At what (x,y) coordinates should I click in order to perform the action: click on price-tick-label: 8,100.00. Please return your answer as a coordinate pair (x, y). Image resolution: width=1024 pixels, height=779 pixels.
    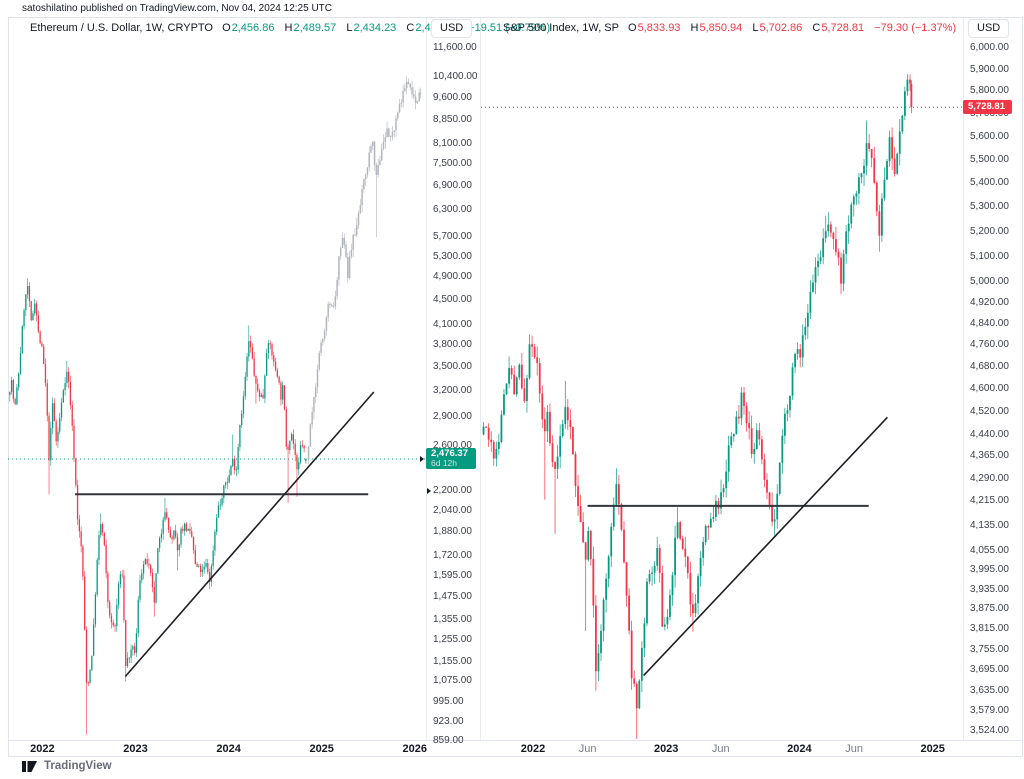
    Looking at the image, I should click on (452, 143).